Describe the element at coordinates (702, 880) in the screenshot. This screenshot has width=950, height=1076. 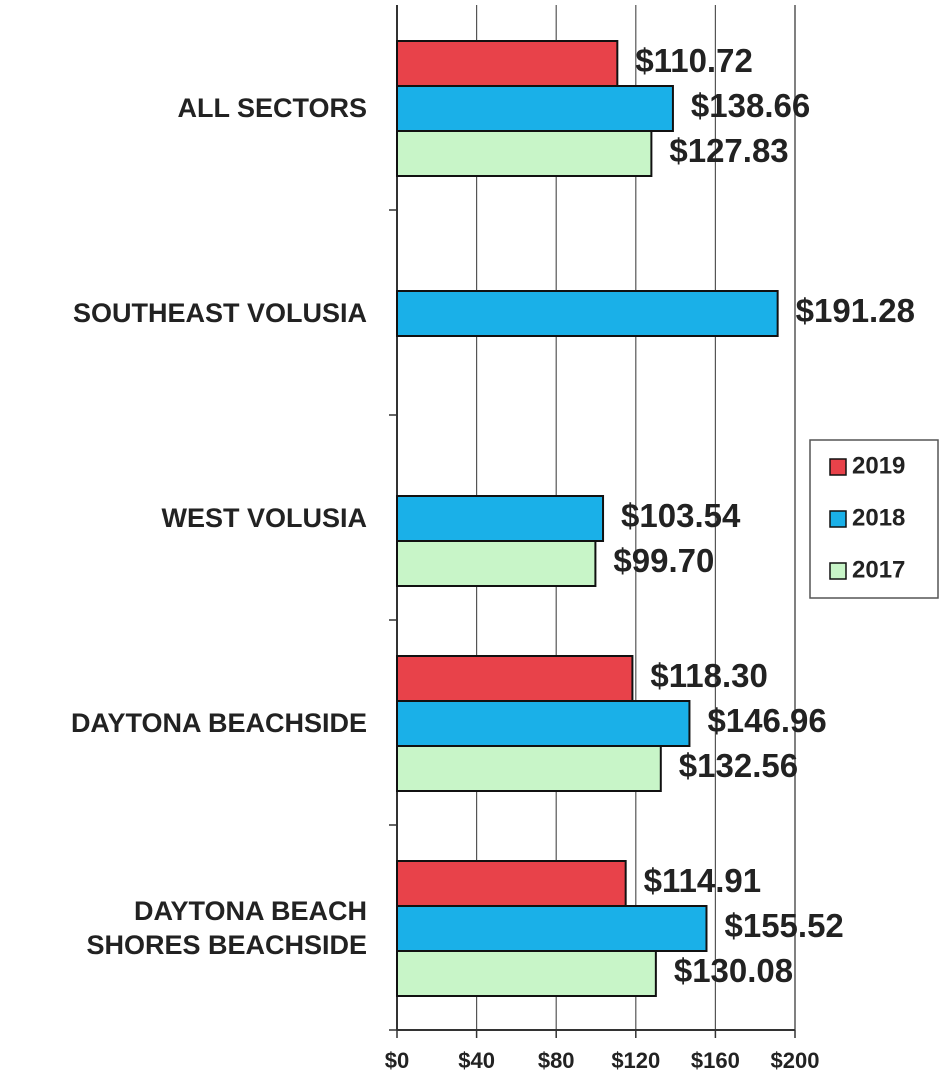
I see `data-label: $114.91` at that location.